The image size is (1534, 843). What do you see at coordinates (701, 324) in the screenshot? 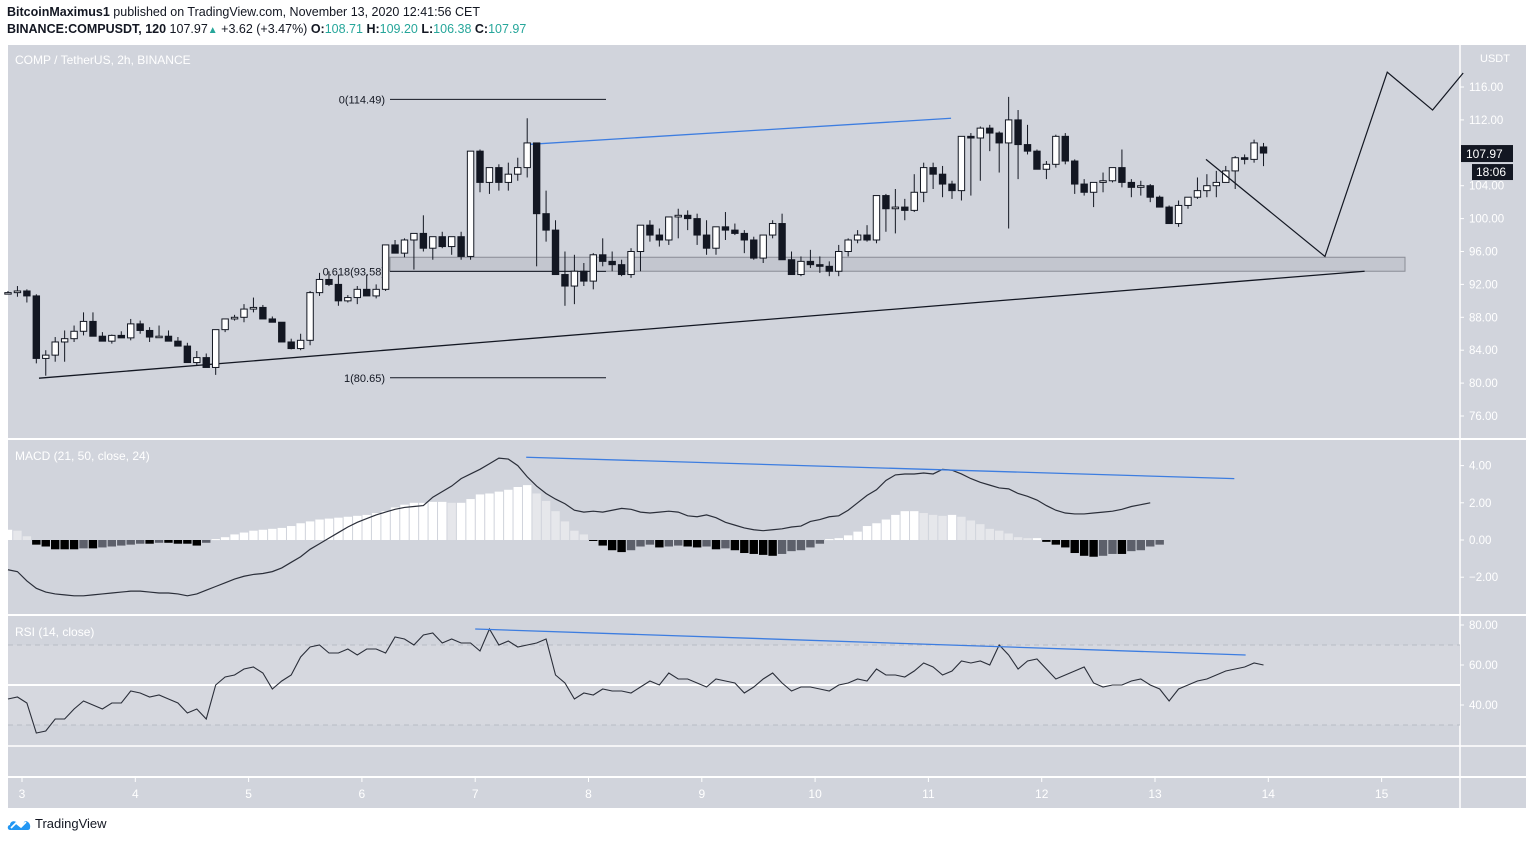
I see `ascending-trendline` at bounding box center [701, 324].